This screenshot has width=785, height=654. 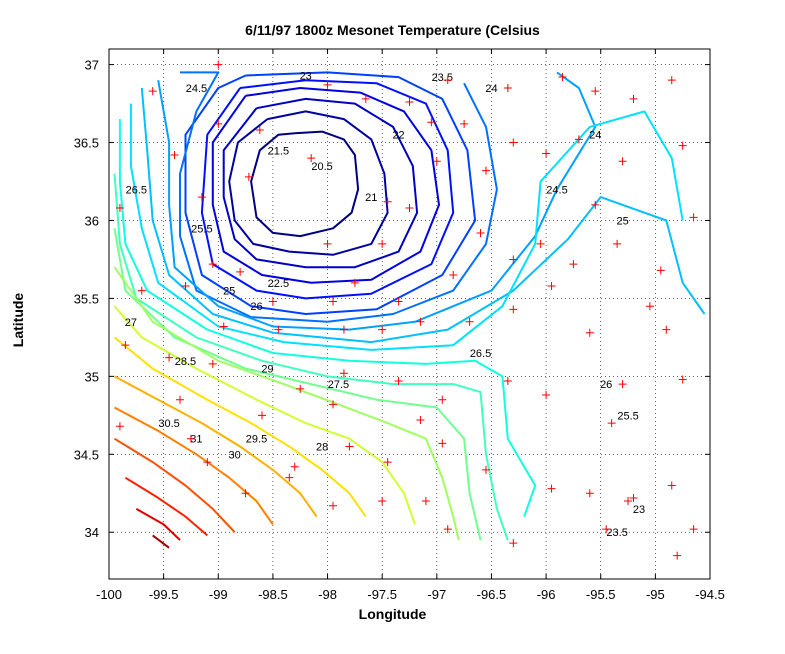 I want to click on x-tick-label: -95, so click(x=655, y=594).